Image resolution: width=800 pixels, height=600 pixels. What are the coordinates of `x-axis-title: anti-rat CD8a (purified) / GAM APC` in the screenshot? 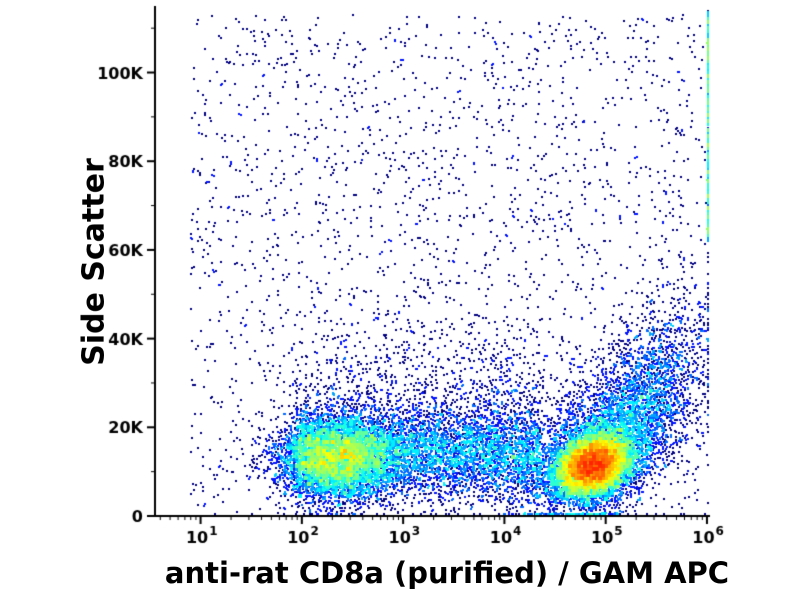 It's located at (447, 573).